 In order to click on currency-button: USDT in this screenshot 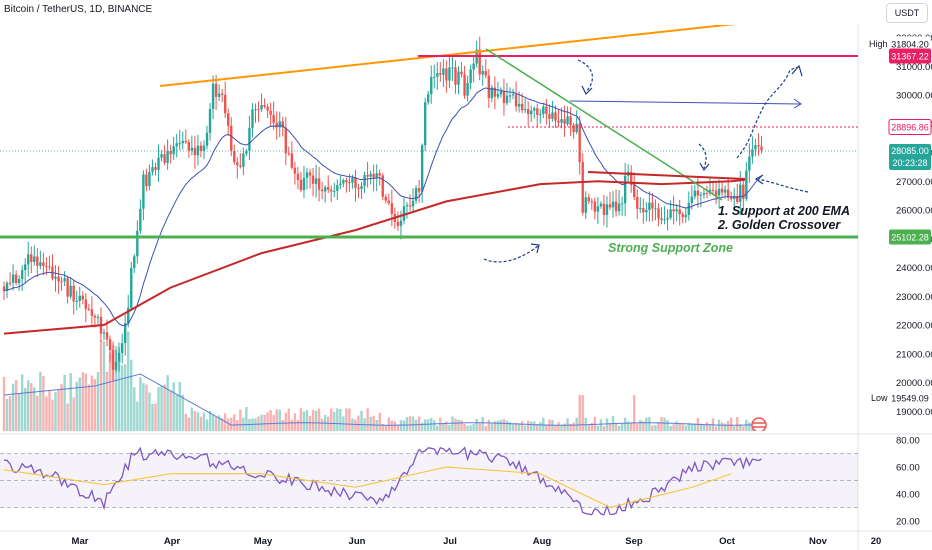, I will do `click(907, 13)`.